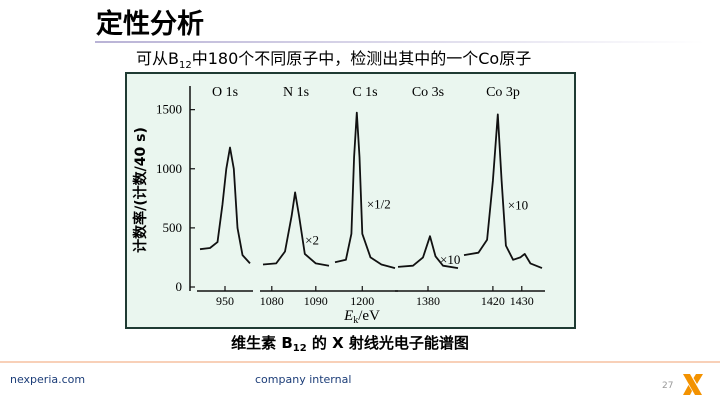 Image resolution: width=720 pixels, height=405 pixels. What do you see at coordinates (225, 92) in the screenshot?
I see `panel-label: O 1s` at bounding box center [225, 92].